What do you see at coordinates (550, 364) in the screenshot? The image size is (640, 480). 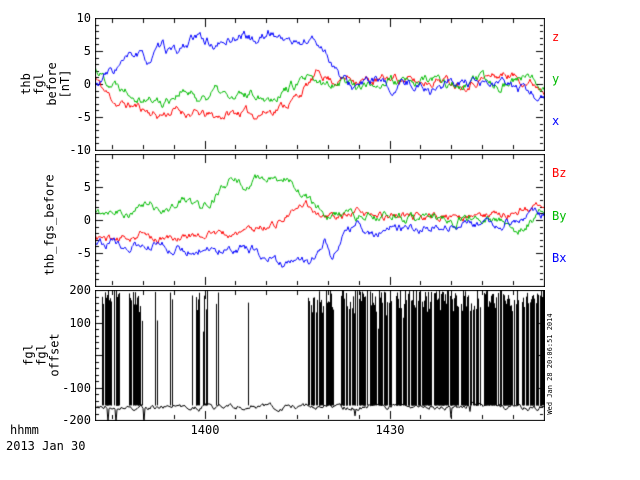 I see `plot-timestamp-text: Wed Jan 28 20:06:51 2014` at bounding box center [550, 364].